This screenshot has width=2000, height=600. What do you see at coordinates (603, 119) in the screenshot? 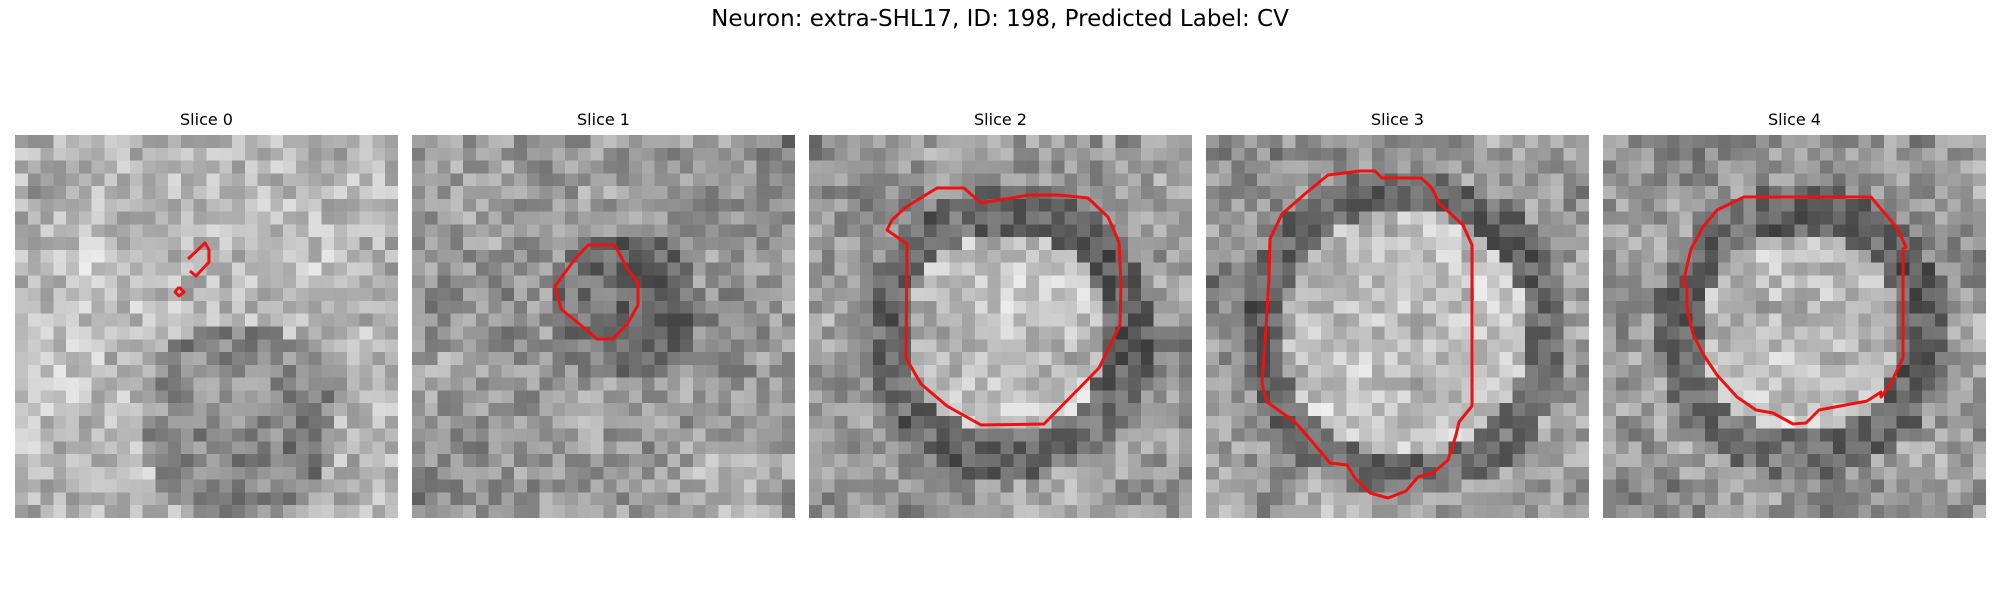
I see `slice-title: Slice 1` at bounding box center [603, 119].